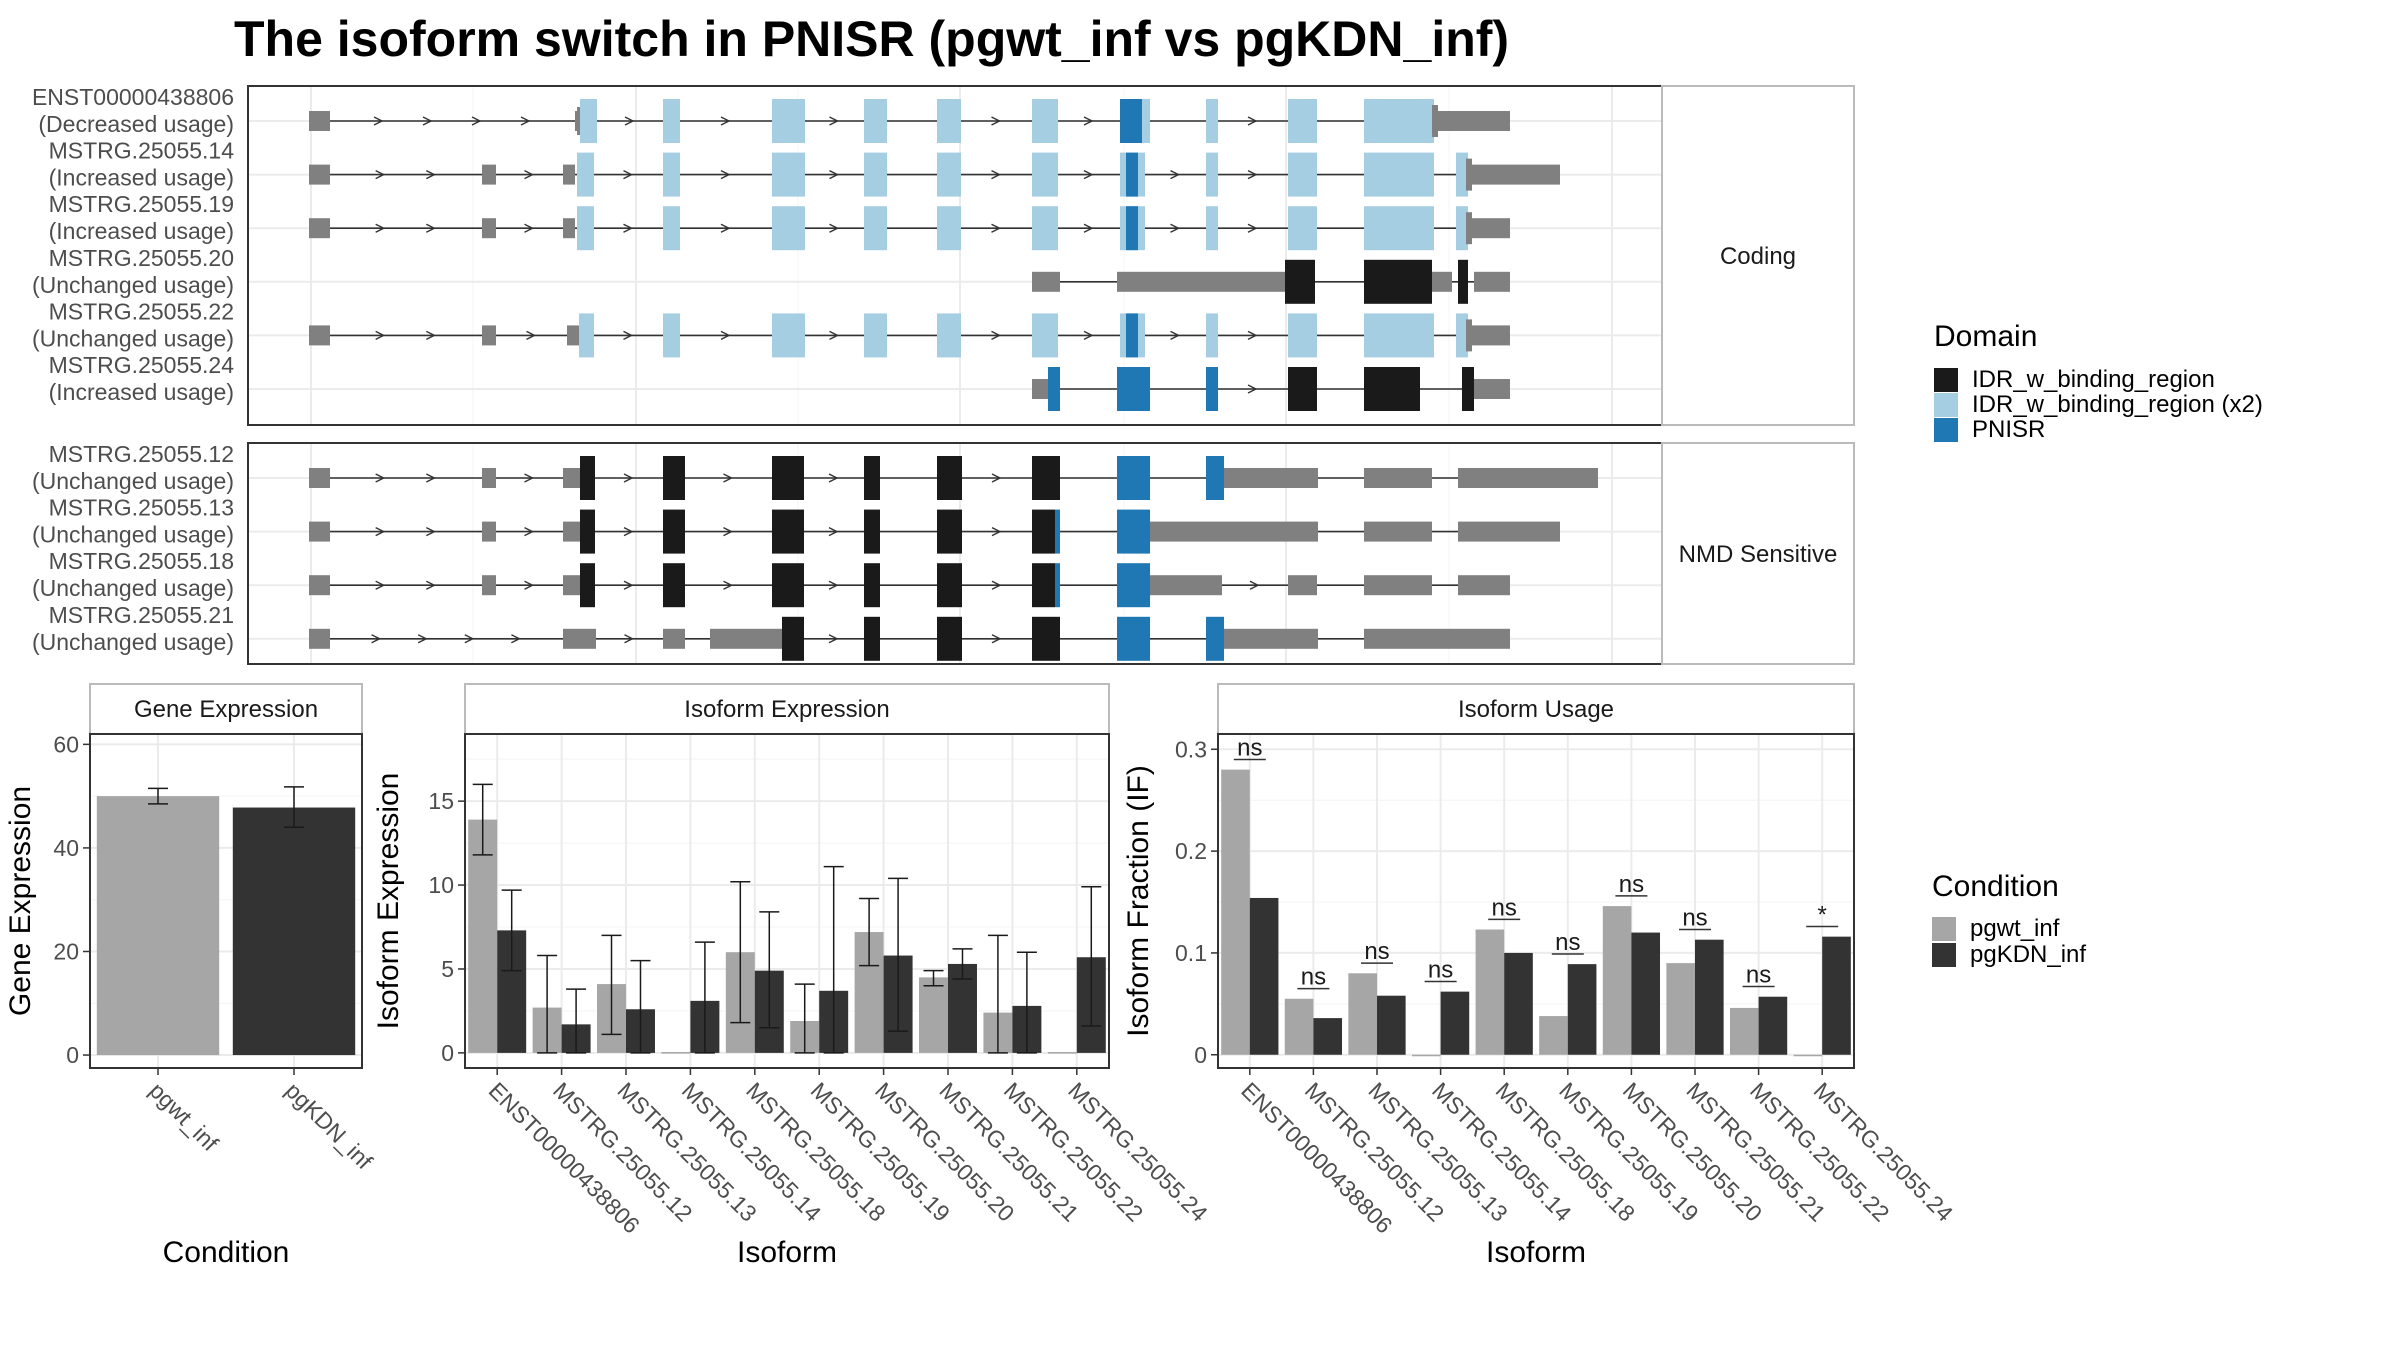 This screenshot has width=2400, height=1350. I want to click on legend-label-idr-w-binding-region: IDR_w_binding_region, so click(2093, 379).